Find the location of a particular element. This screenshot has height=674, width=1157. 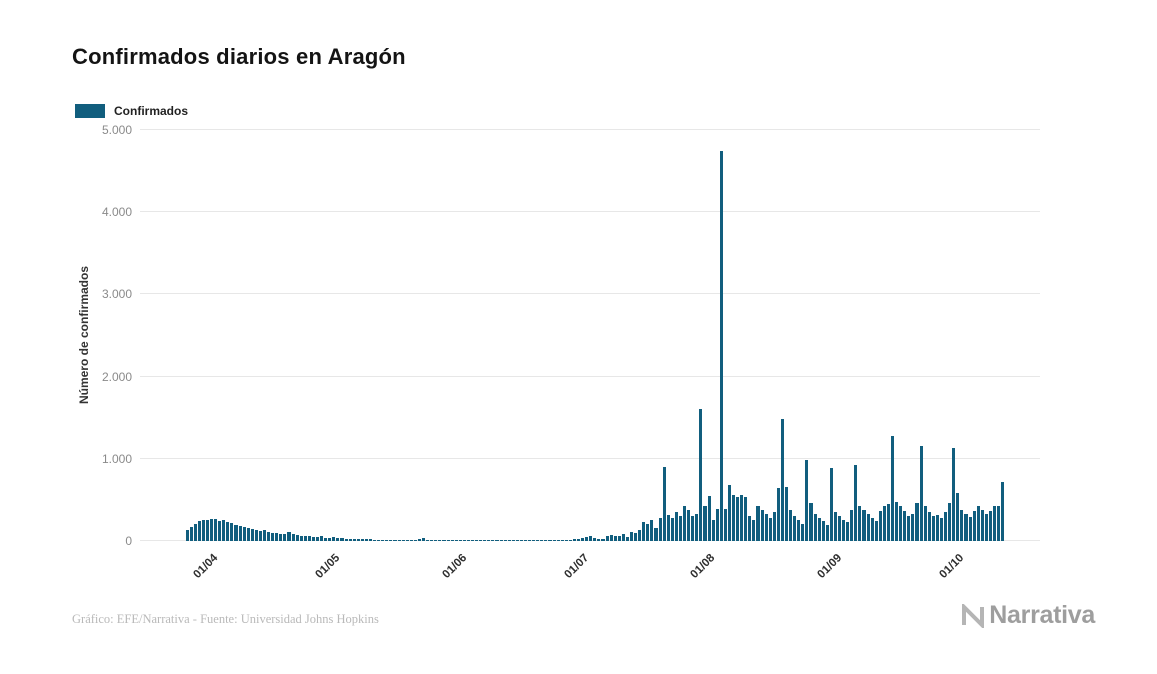

gridline is located at coordinates (590, 376).